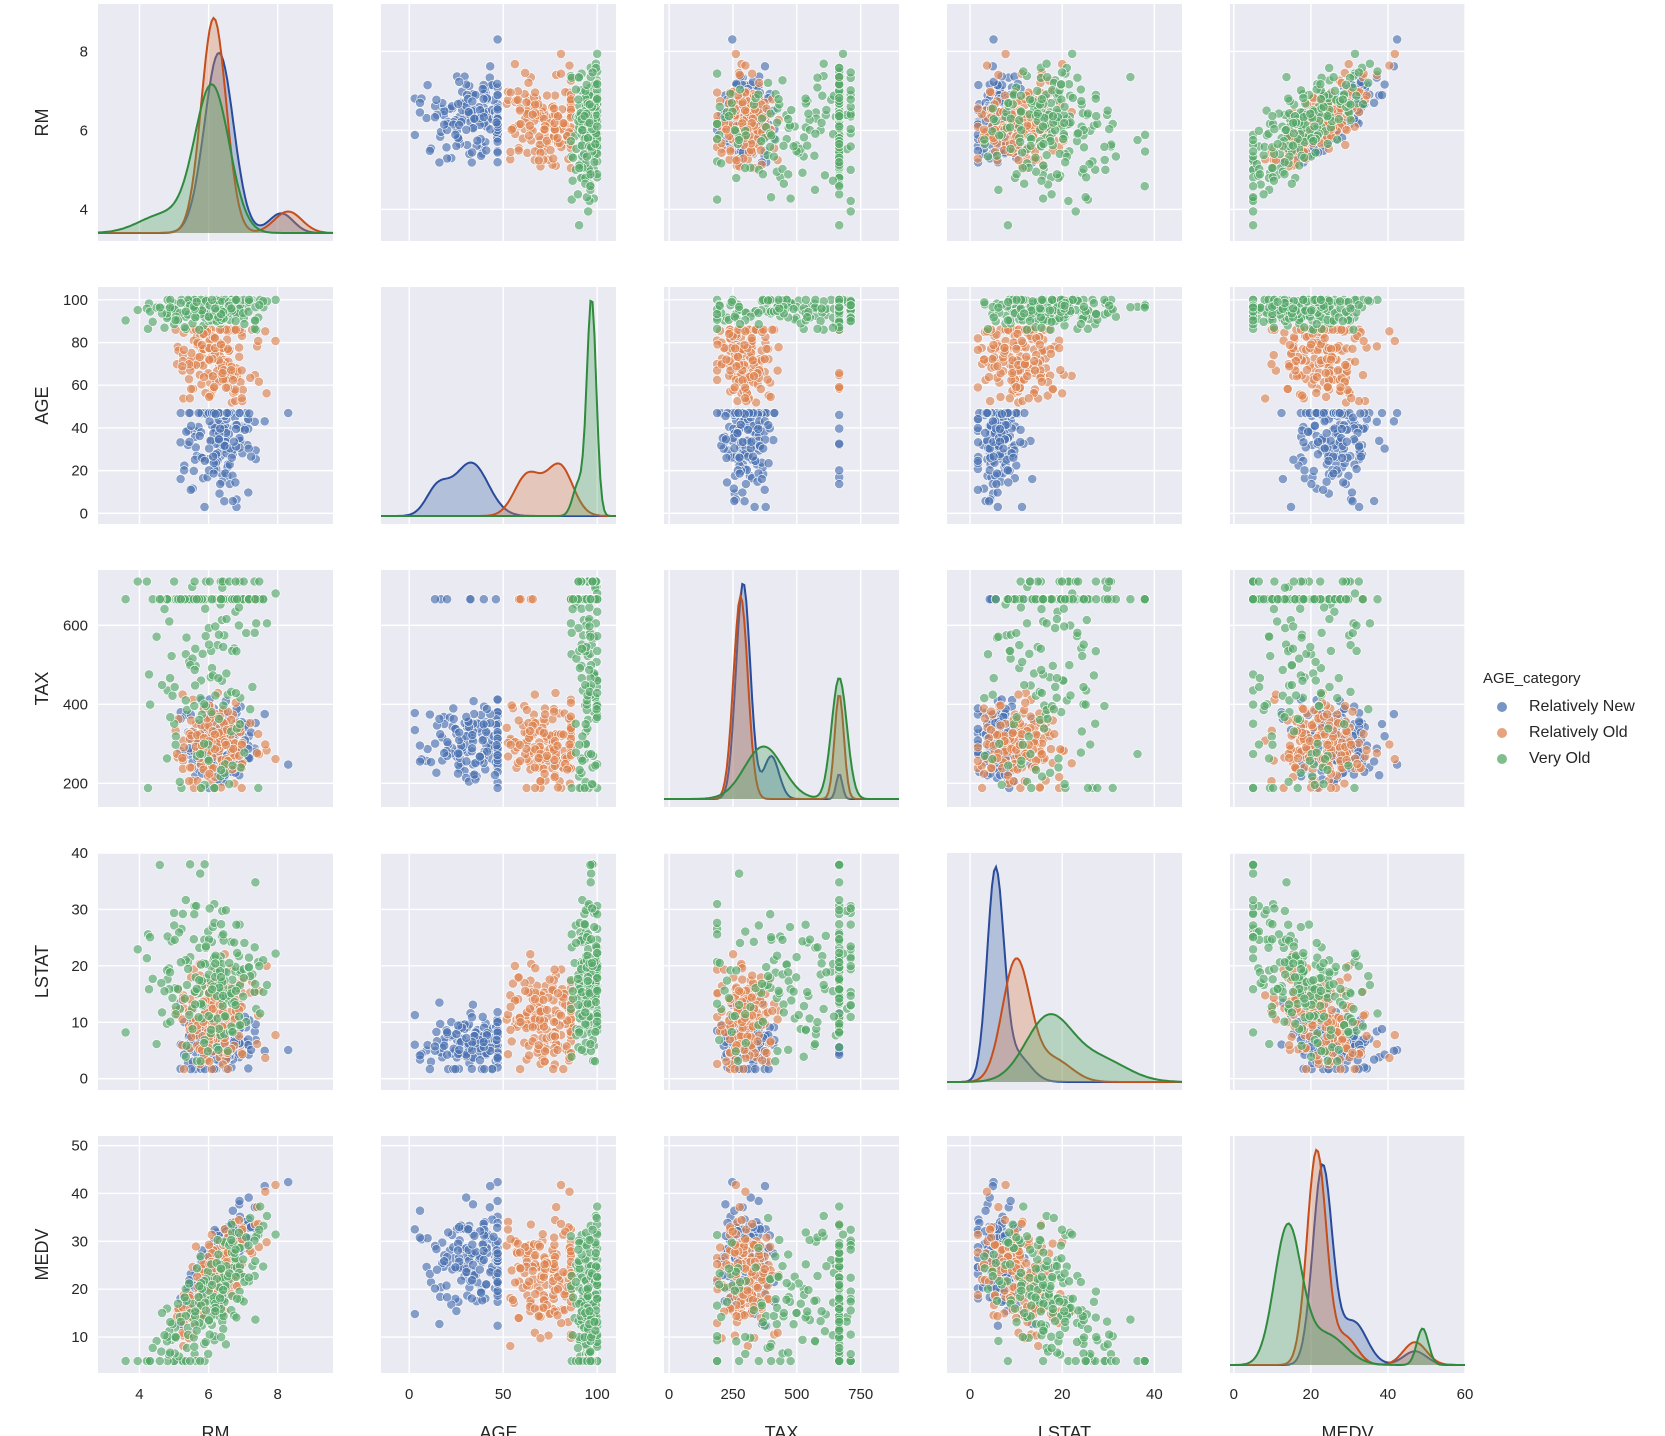 This screenshot has height=1436, width=1665. Describe the element at coordinates (215, 122) in the screenshot. I see `panel-rm-vs-rm` at that location.